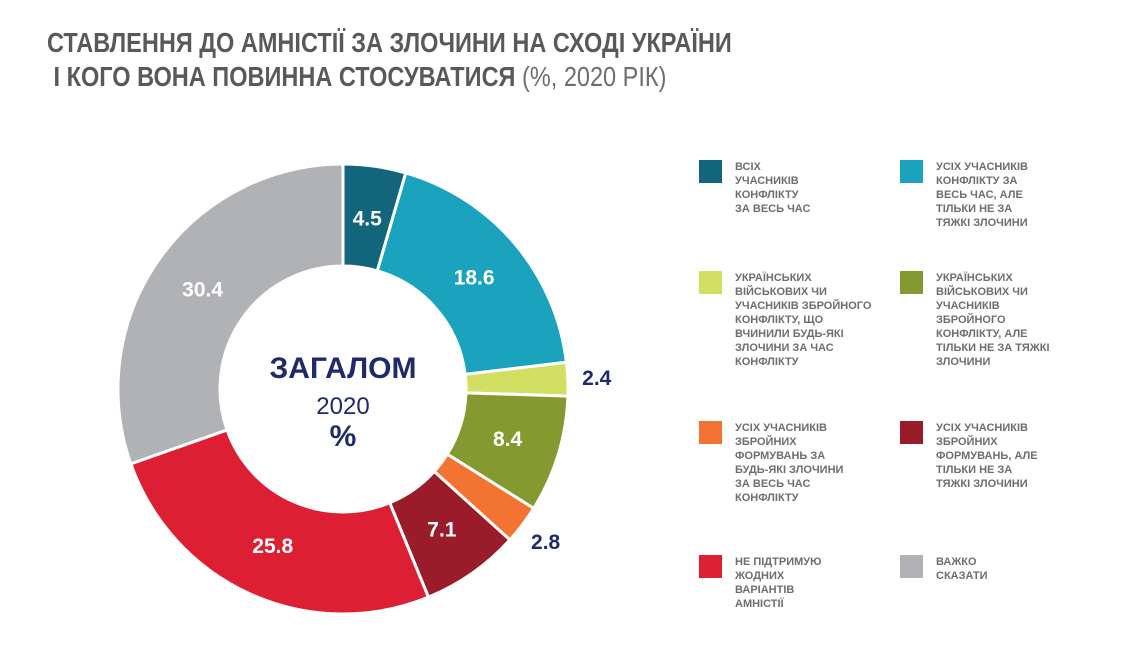 The height and width of the screenshot is (657, 1128). Describe the element at coordinates (368, 219) in the screenshot. I see `data-label: 4.5` at that location.